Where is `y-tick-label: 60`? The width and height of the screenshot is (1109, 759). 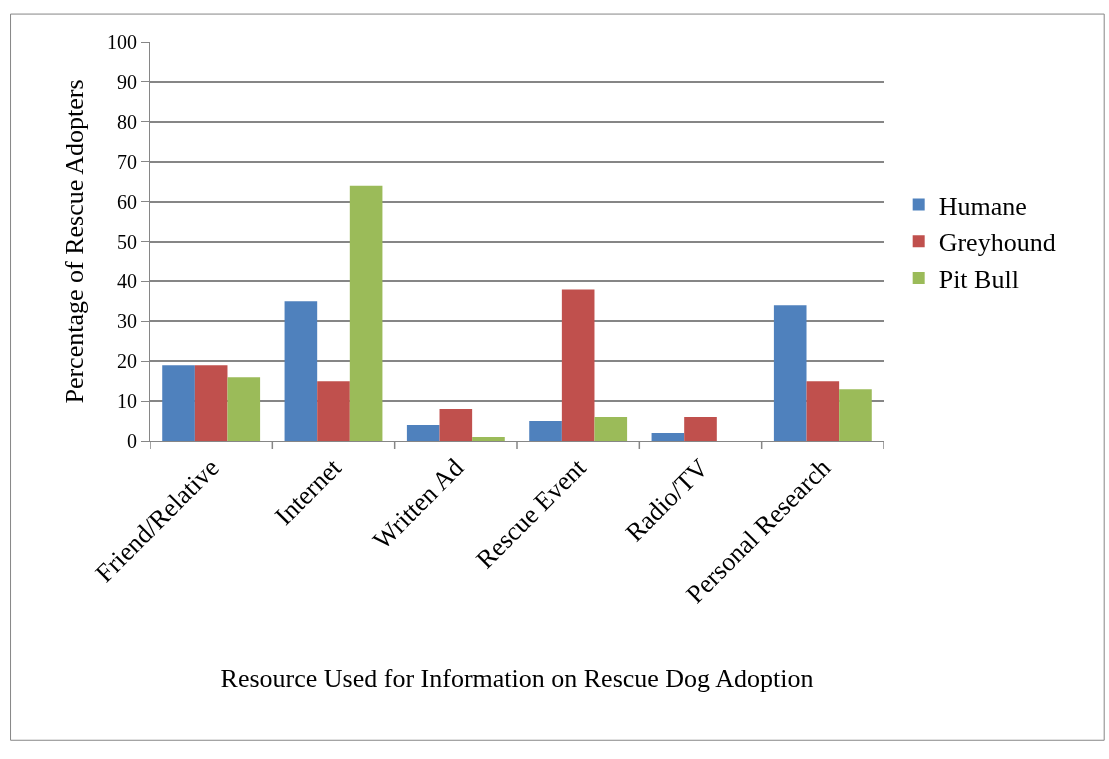 y-tick-label: 60 is located at coordinates (127, 201).